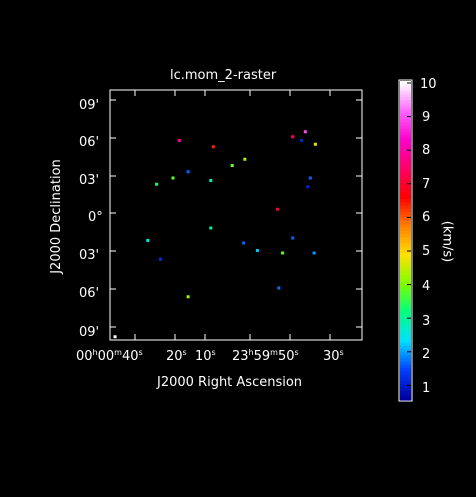 This screenshot has height=497, width=476. Describe the element at coordinates (89, 293) in the screenshot. I see `y-tick-label: 06'` at that location.